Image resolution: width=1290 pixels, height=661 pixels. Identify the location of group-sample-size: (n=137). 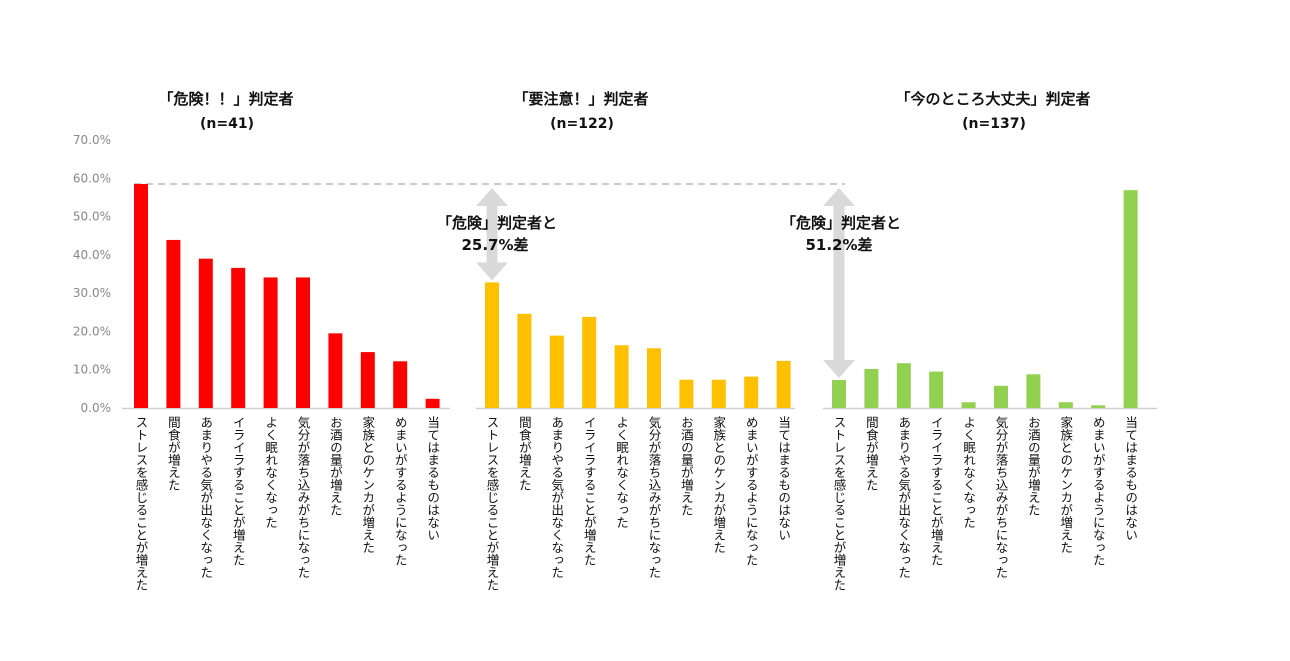
(994, 124).